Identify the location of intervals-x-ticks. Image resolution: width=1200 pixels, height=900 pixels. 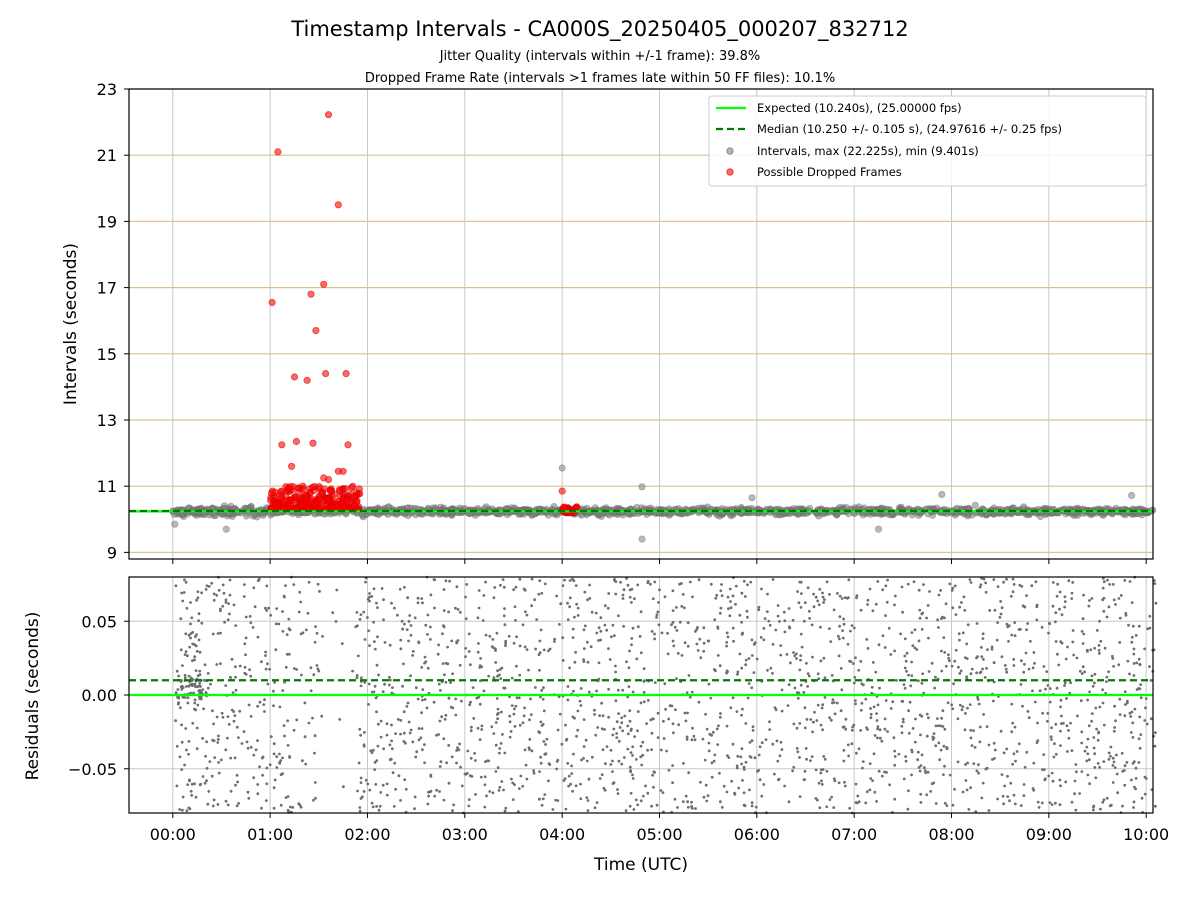
(659, 561).